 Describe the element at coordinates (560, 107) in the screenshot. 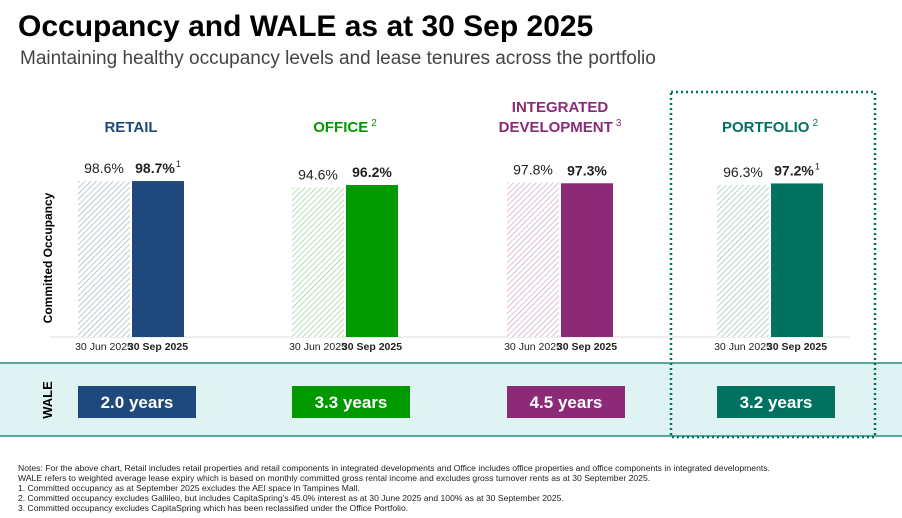

I see `panel-title: INTEGRATED` at that location.